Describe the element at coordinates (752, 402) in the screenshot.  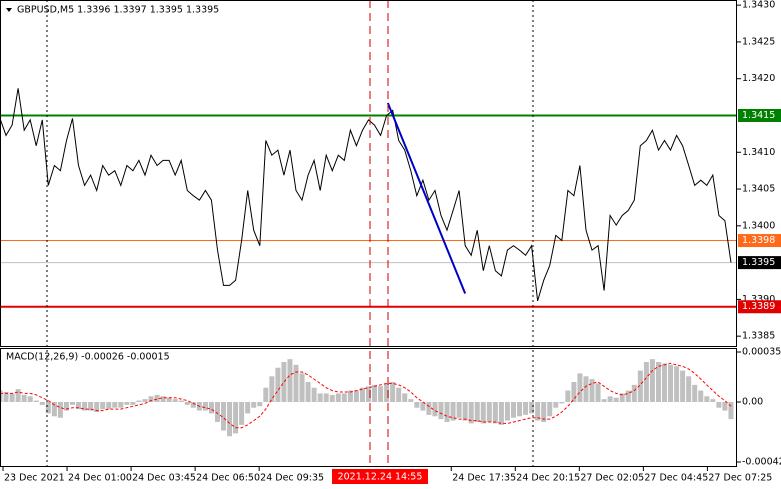
I see `y-tick-label: 0.00` at that location.